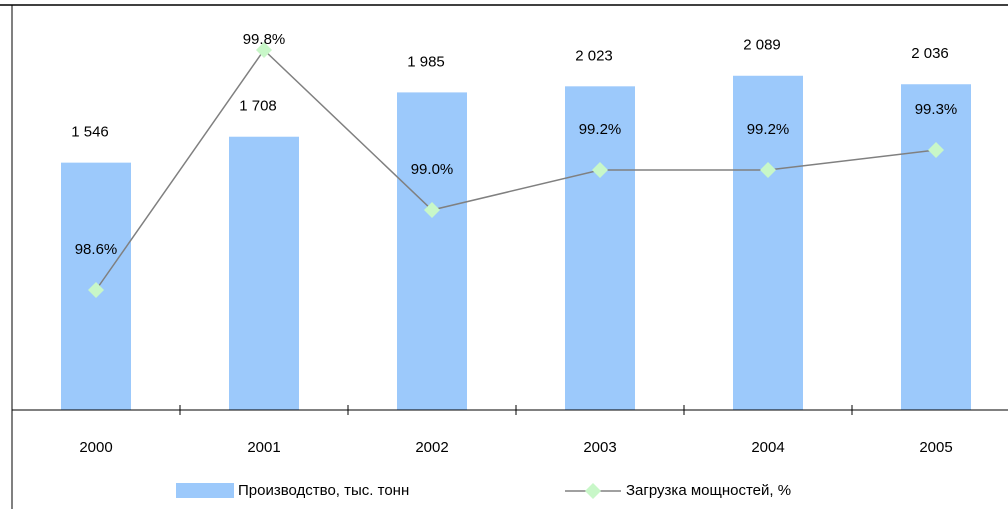 Image resolution: width=1008 pixels, height=509 pixels. What do you see at coordinates (767, 447) in the screenshot?
I see `x-tick-label: 2004` at bounding box center [767, 447].